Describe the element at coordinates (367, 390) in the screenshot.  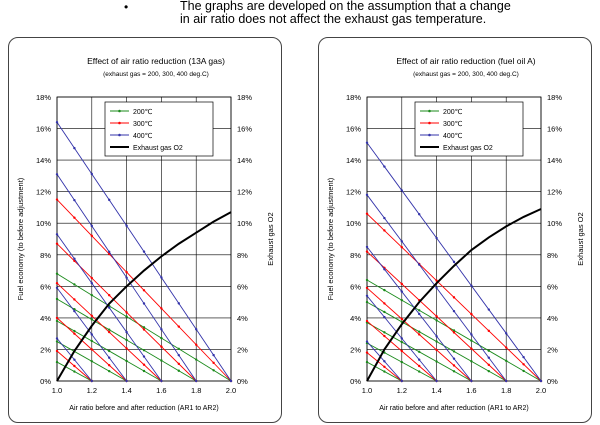
I see `x-tick-label: 1.0` at that location.